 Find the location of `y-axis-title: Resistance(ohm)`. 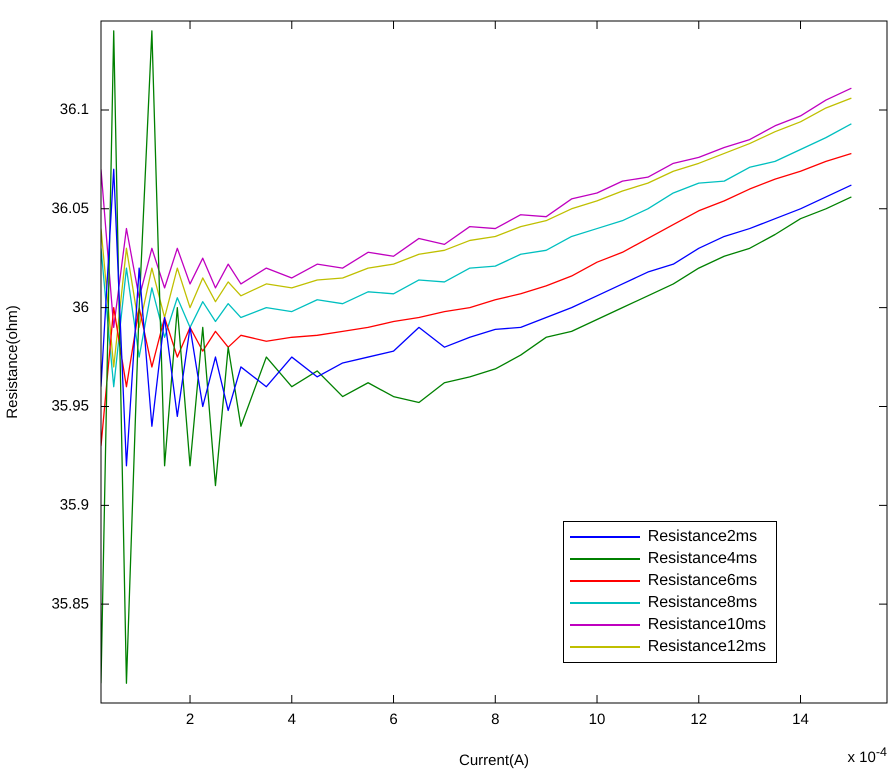

y-axis-title: Resistance(ohm) is located at coordinates (13, 362).